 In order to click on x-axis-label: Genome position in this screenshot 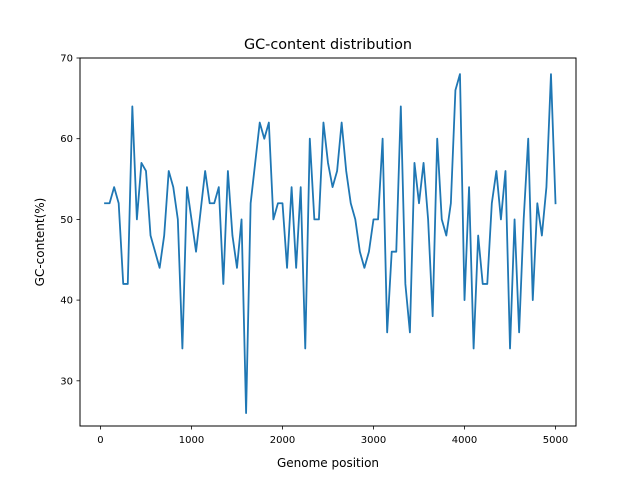, I will do `click(328, 463)`.